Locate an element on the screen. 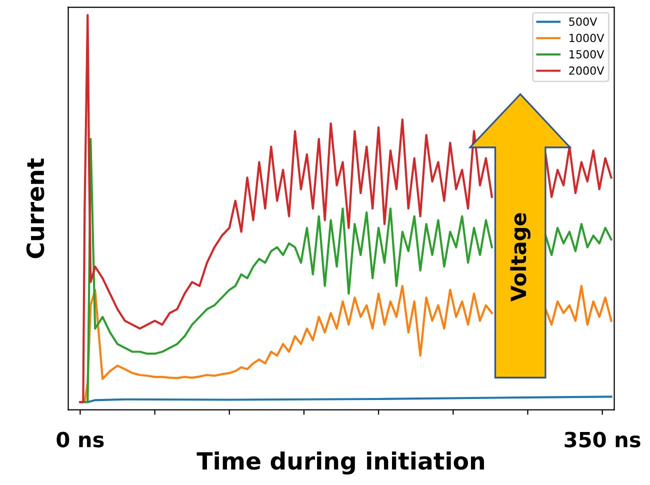 Image resolution: width=650 pixels, height=485 pixels. x-tick-label: 350 ns is located at coordinates (602, 440).